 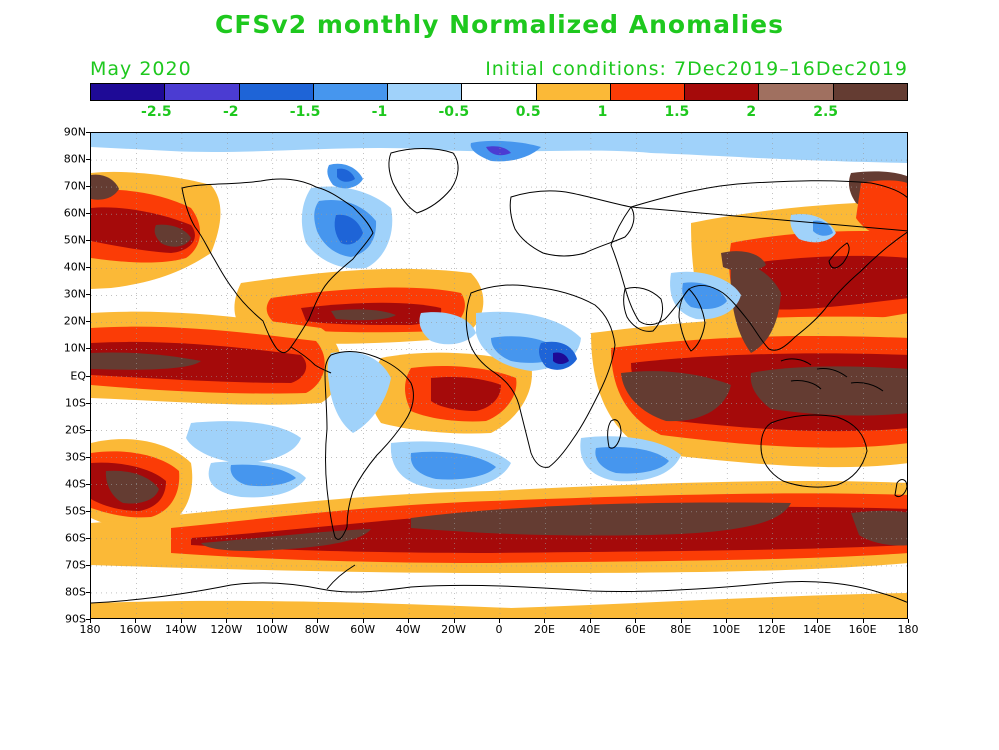 I want to click on longitude-tick-label: 60W, so click(x=363, y=629).